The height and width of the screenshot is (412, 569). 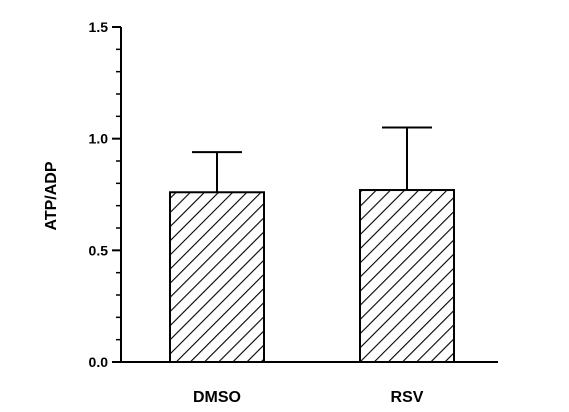 What do you see at coordinates (99, 362) in the screenshot?
I see `y-tick-label: 0.0` at bounding box center [99, 362].